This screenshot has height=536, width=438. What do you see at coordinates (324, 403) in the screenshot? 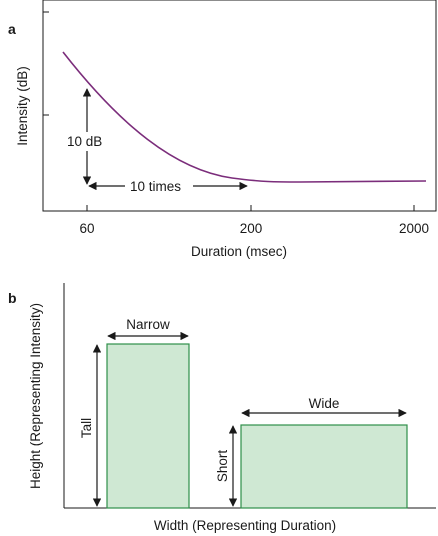
I see `wide-label: Wide` at bounding box center [324, 403].